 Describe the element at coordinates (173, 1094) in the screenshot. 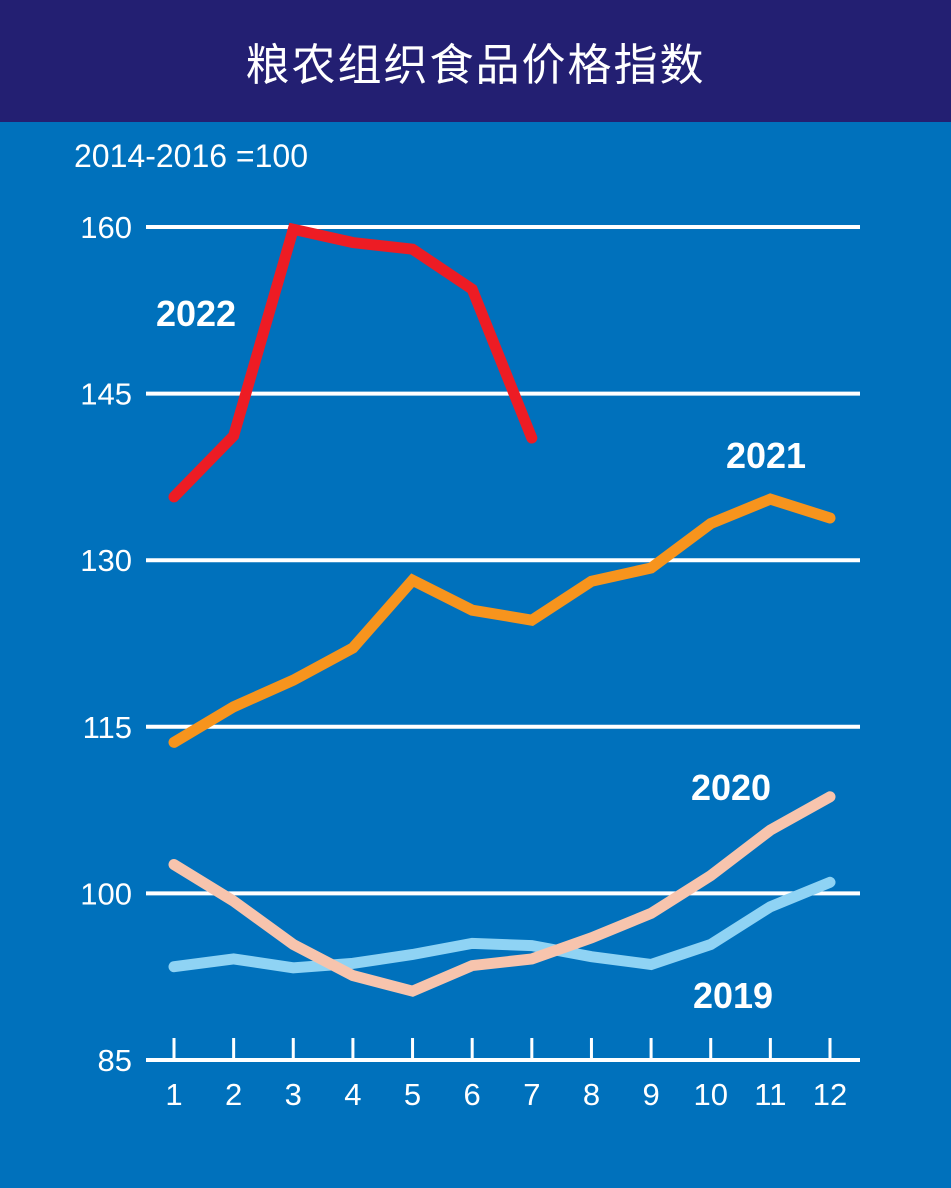

I see `x-tick-label-1: 1` at that location.